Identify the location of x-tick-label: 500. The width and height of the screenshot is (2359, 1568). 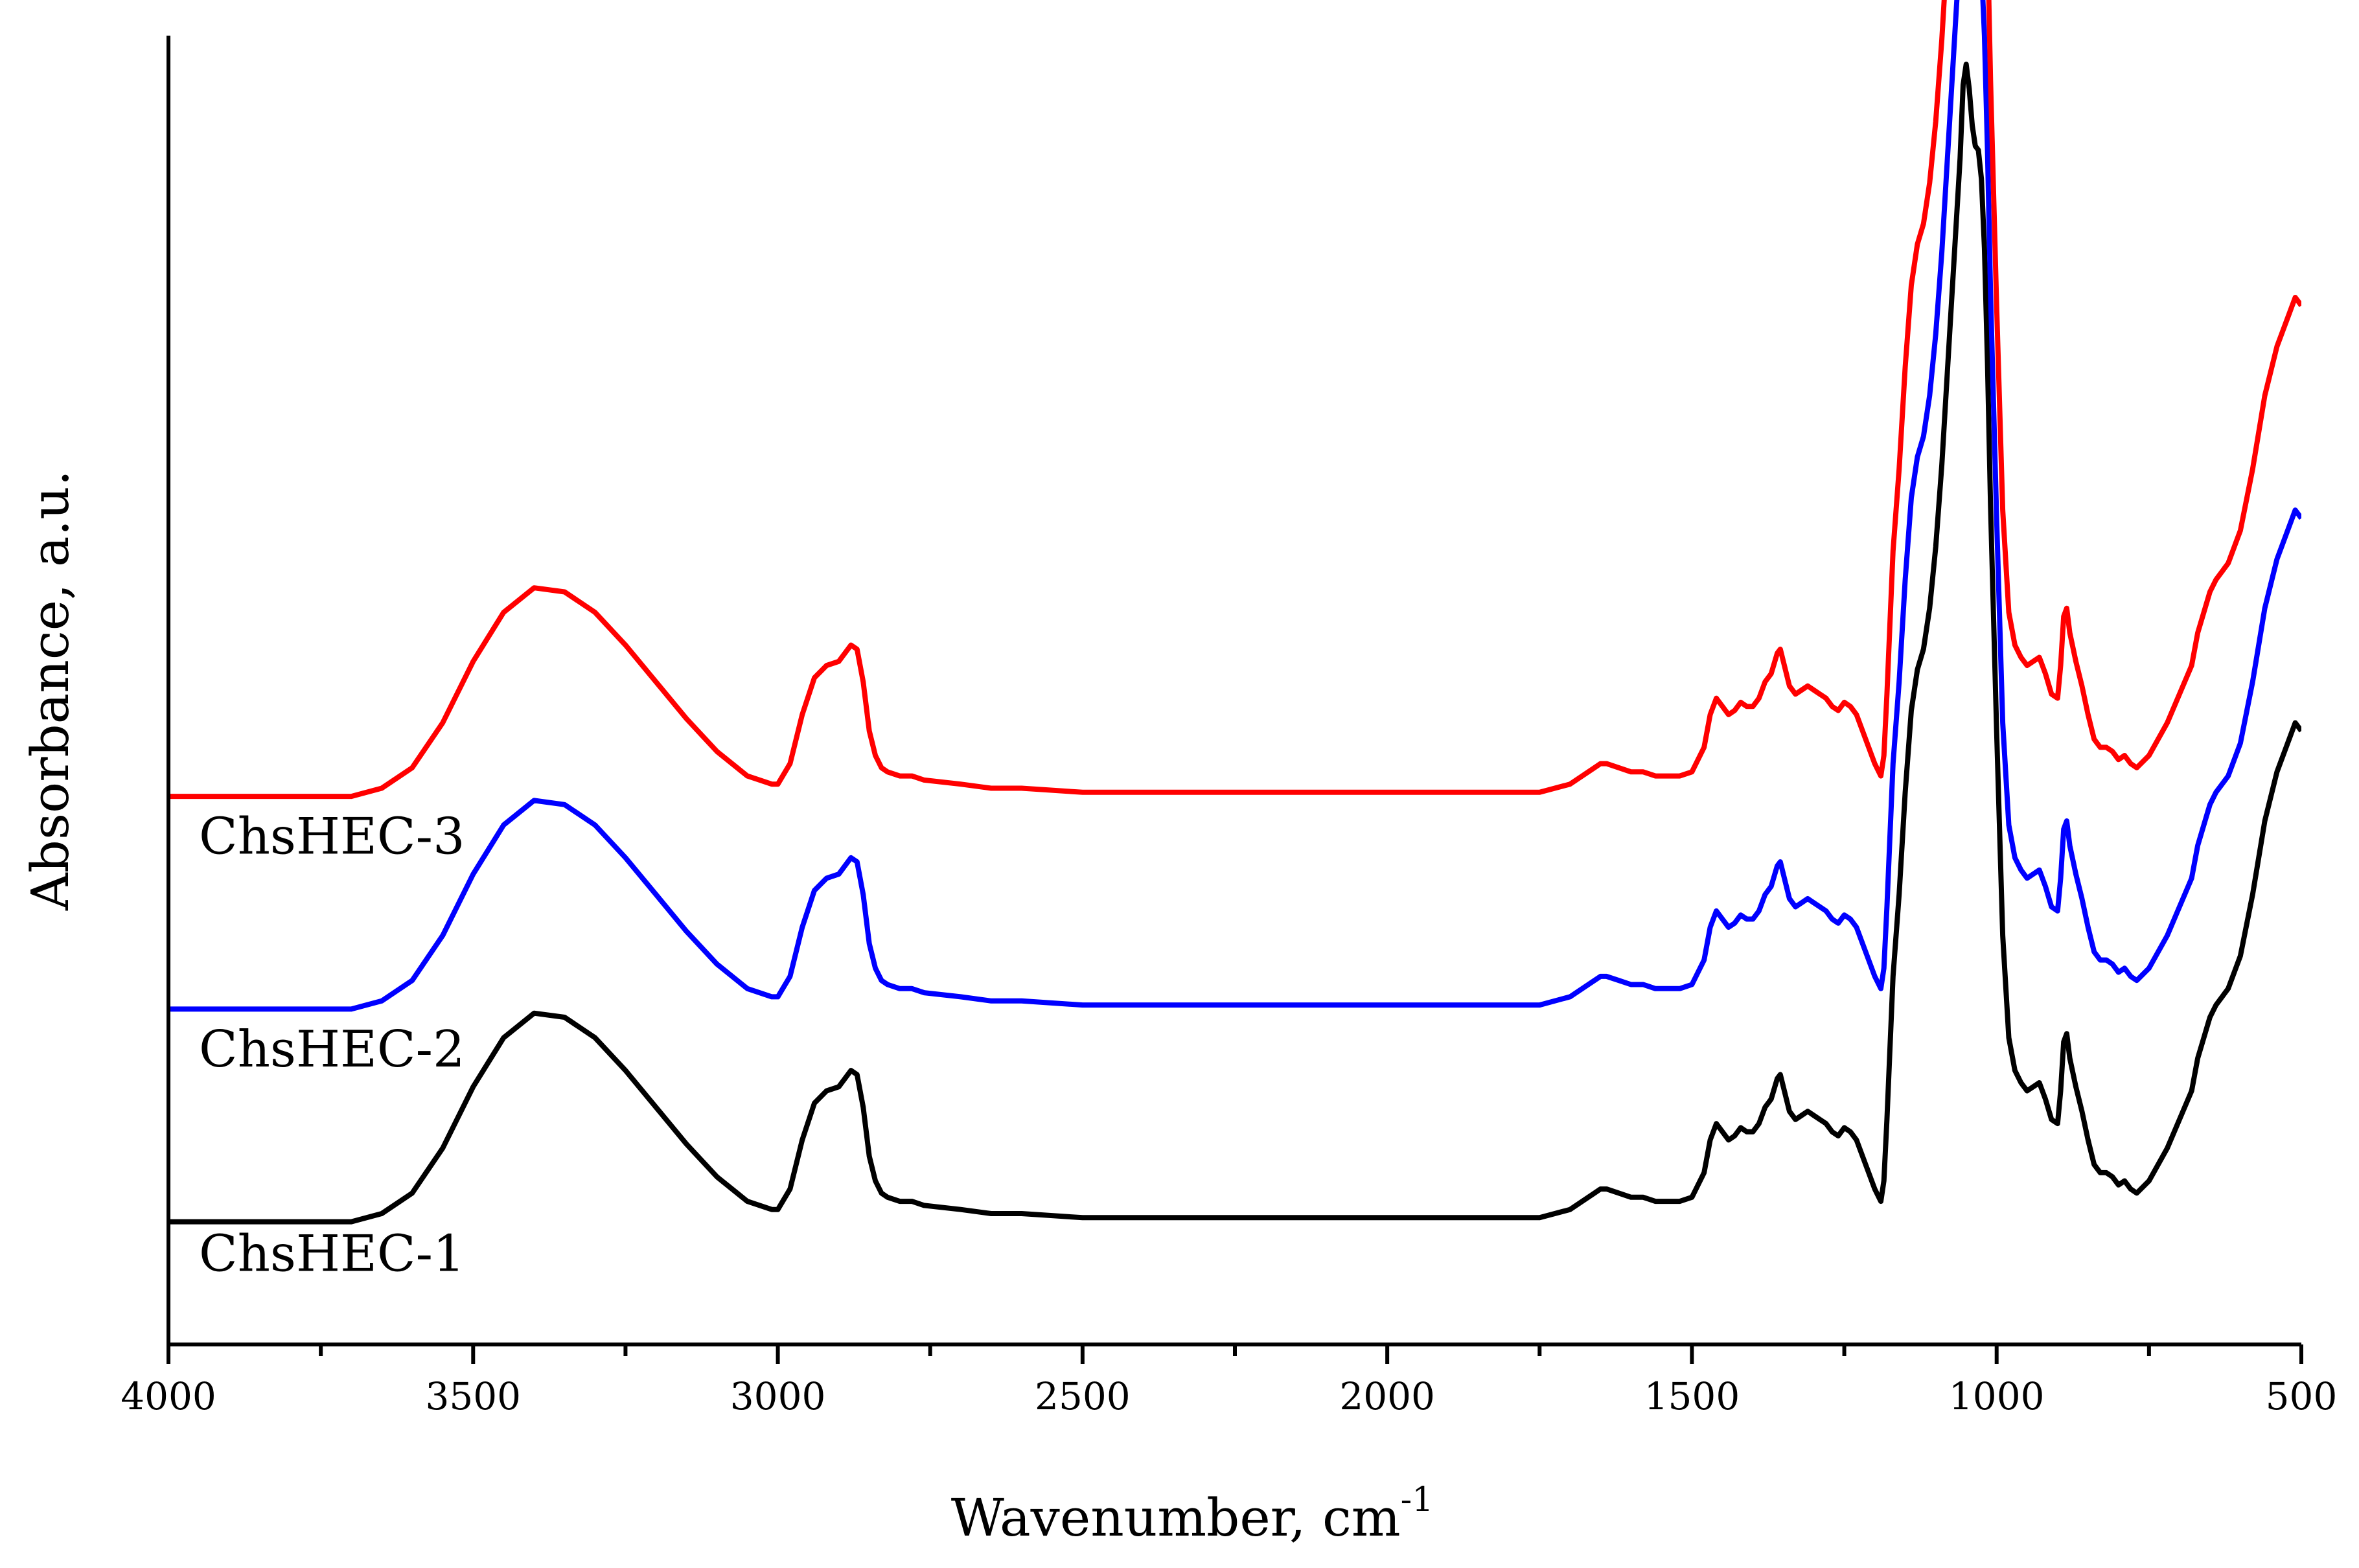
(2302, 1396).